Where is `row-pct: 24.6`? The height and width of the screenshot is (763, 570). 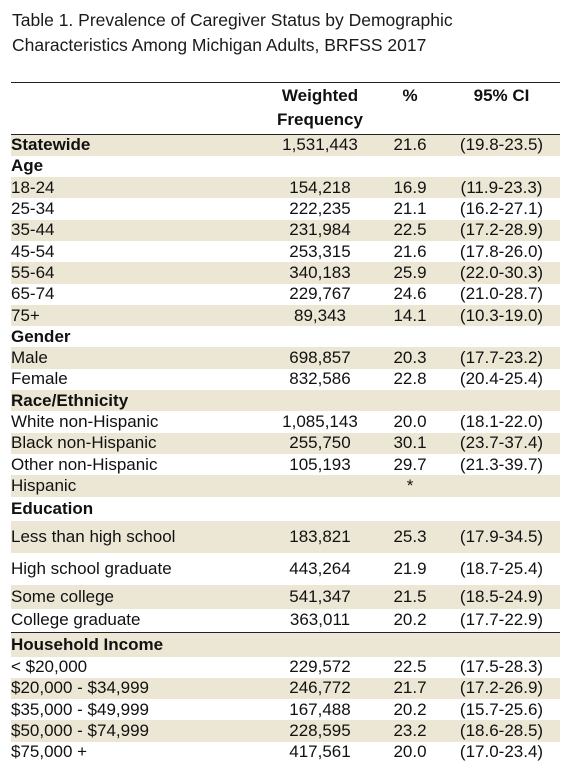 row-pct: 24.6 is located at coordinates (410, 294).